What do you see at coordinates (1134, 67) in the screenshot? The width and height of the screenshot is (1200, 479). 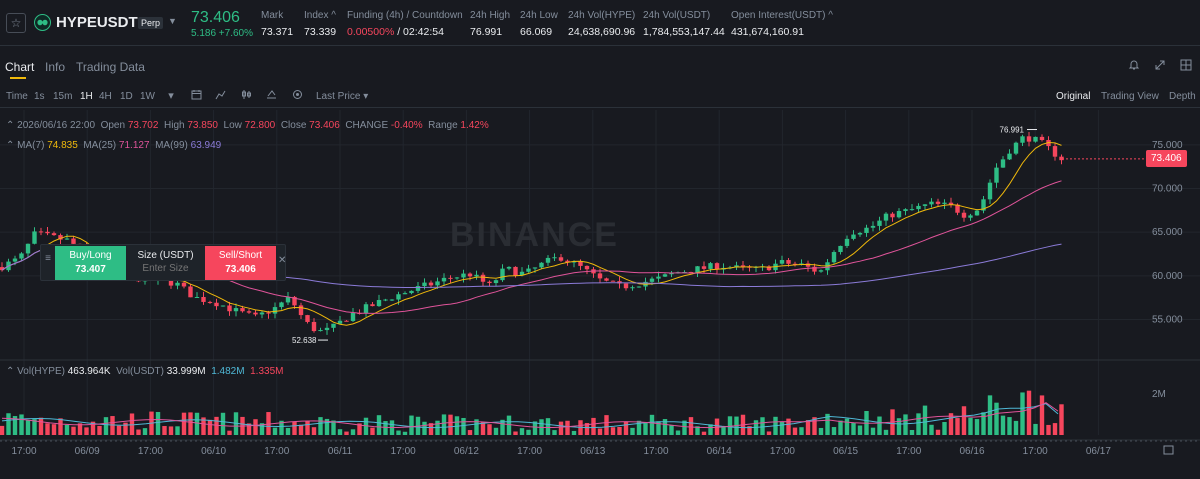 I see `bell-icon` at bounding box center [1134, 67].